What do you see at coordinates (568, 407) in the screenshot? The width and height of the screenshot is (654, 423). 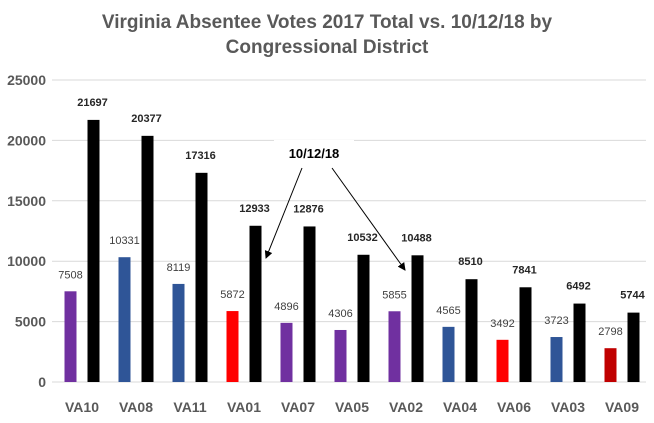 I see `x-tick-label: VA03` at bounding box center [568, 407].